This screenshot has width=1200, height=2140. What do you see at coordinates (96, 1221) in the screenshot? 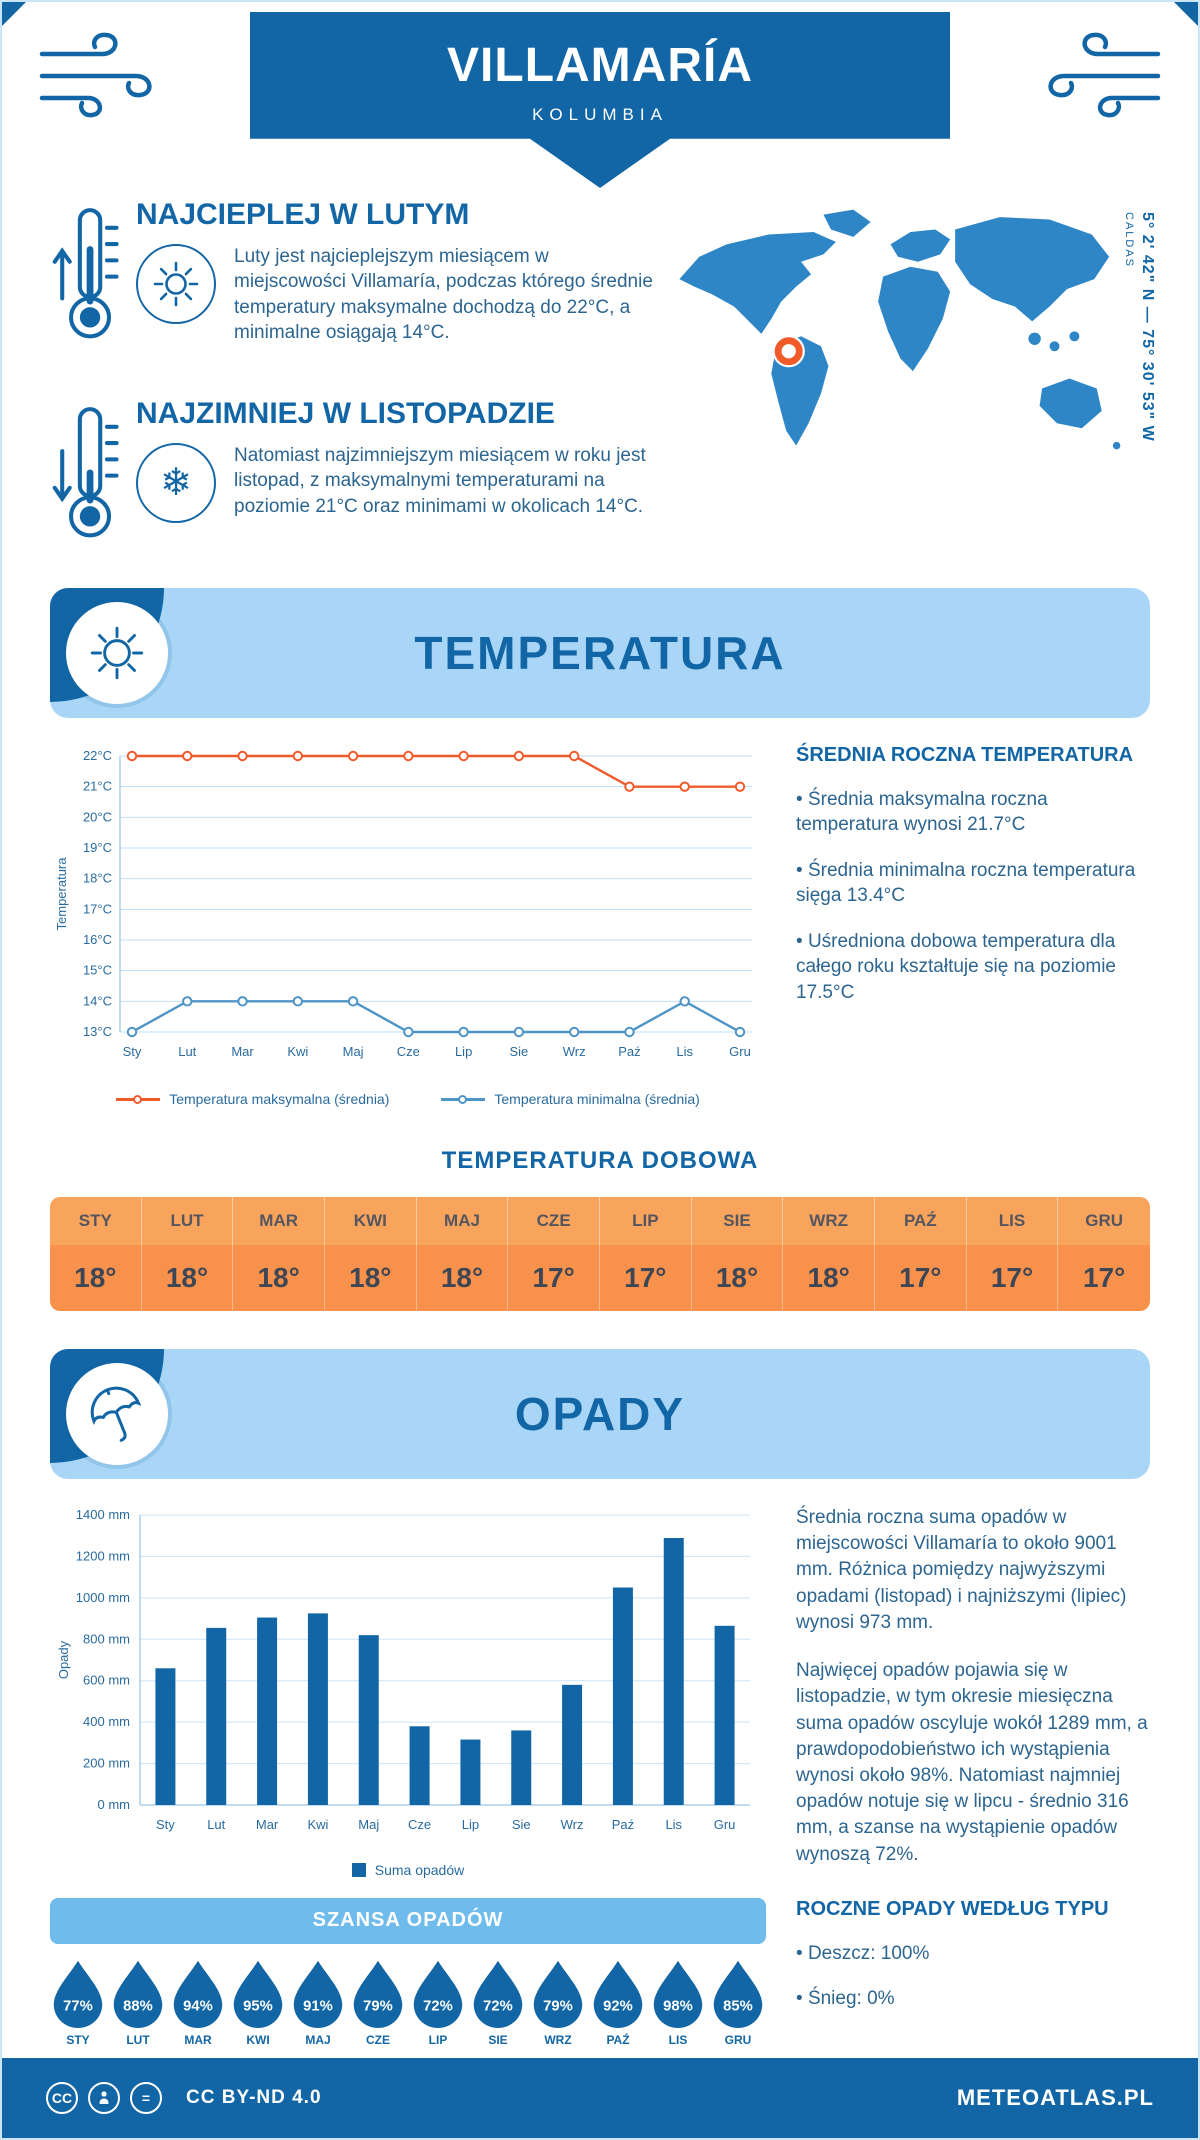
I see `daily-table-month-cell: STY` at bounding box center [96, 1221].